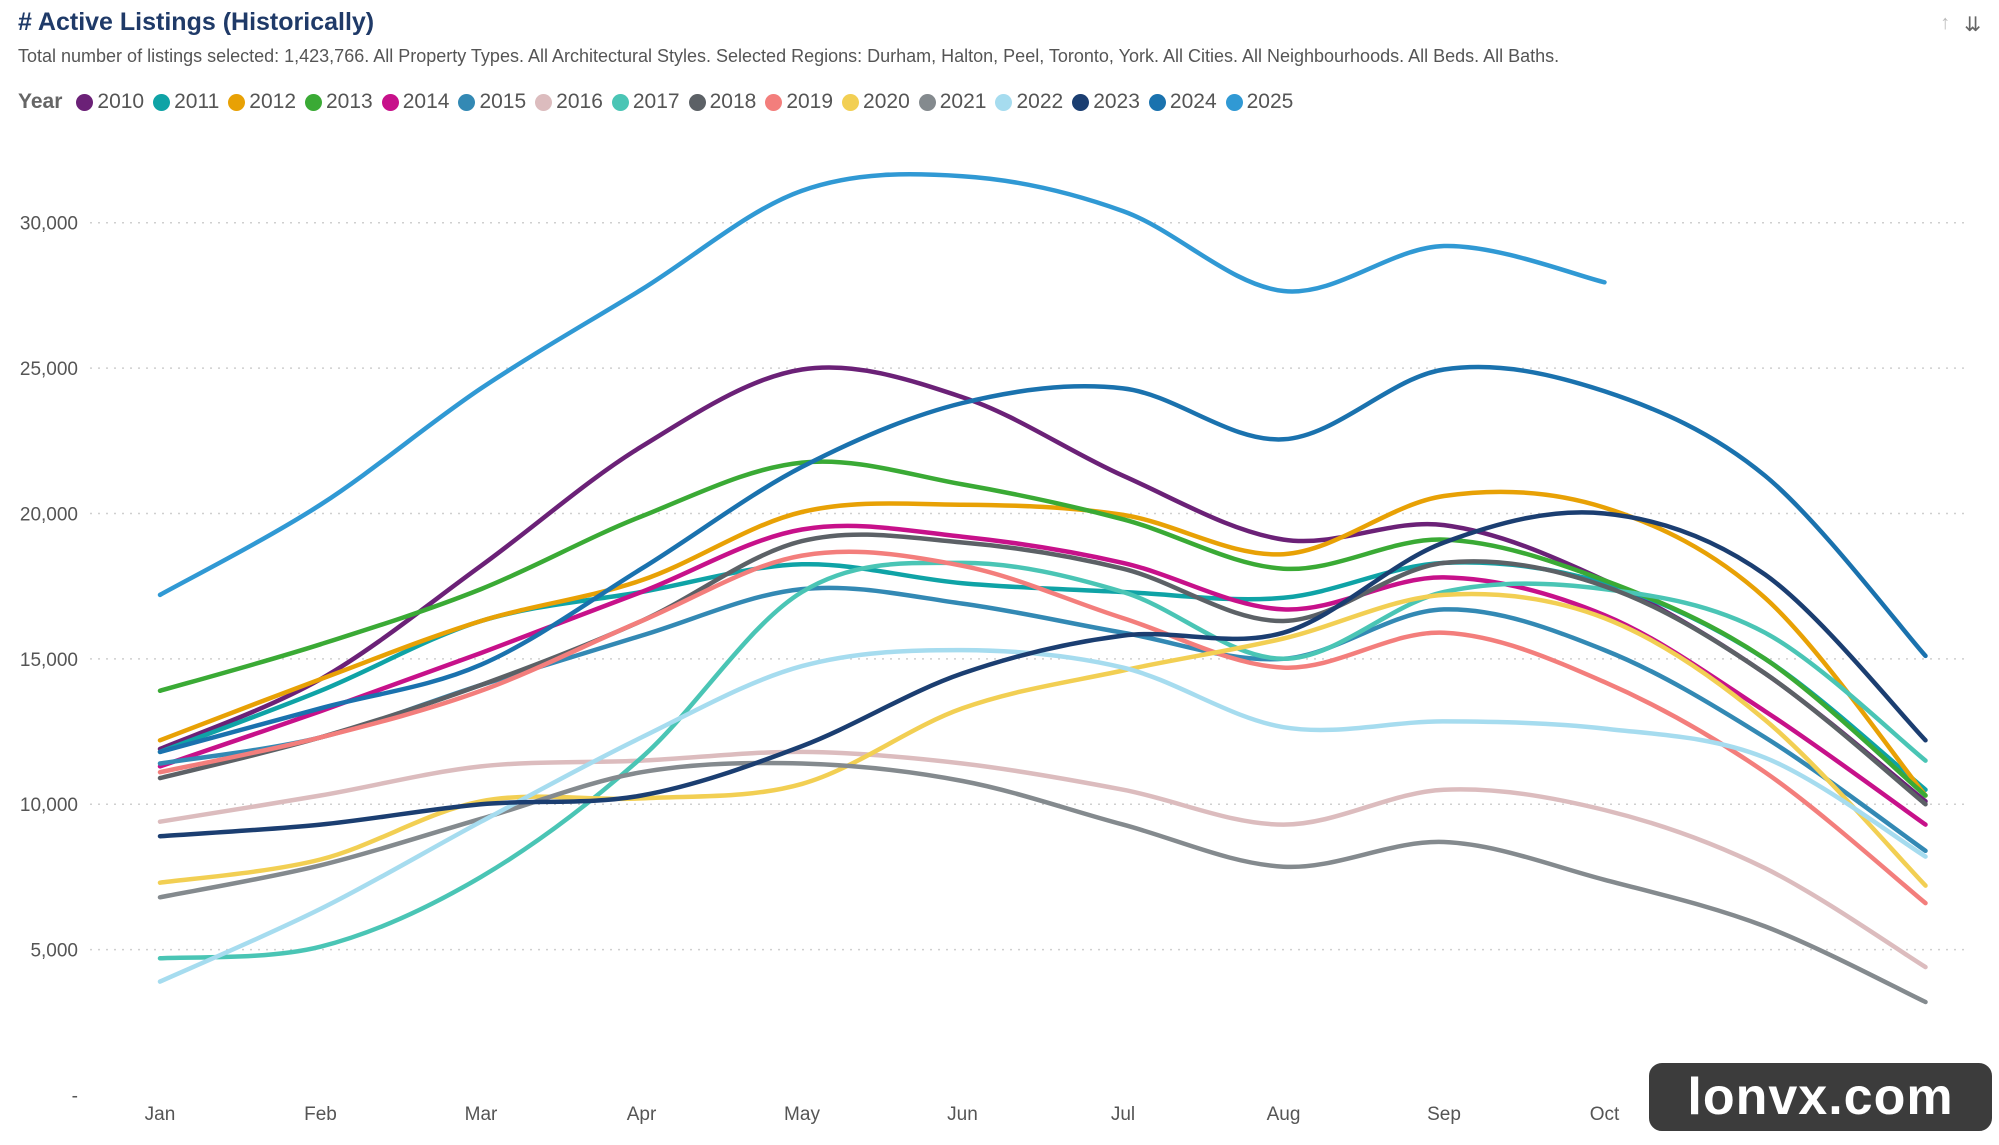 The image size is (1999, 1145). Describe the element at coordinates (54, 951) in the screenshot. I see `y-tick-label: 5,000` at that location.